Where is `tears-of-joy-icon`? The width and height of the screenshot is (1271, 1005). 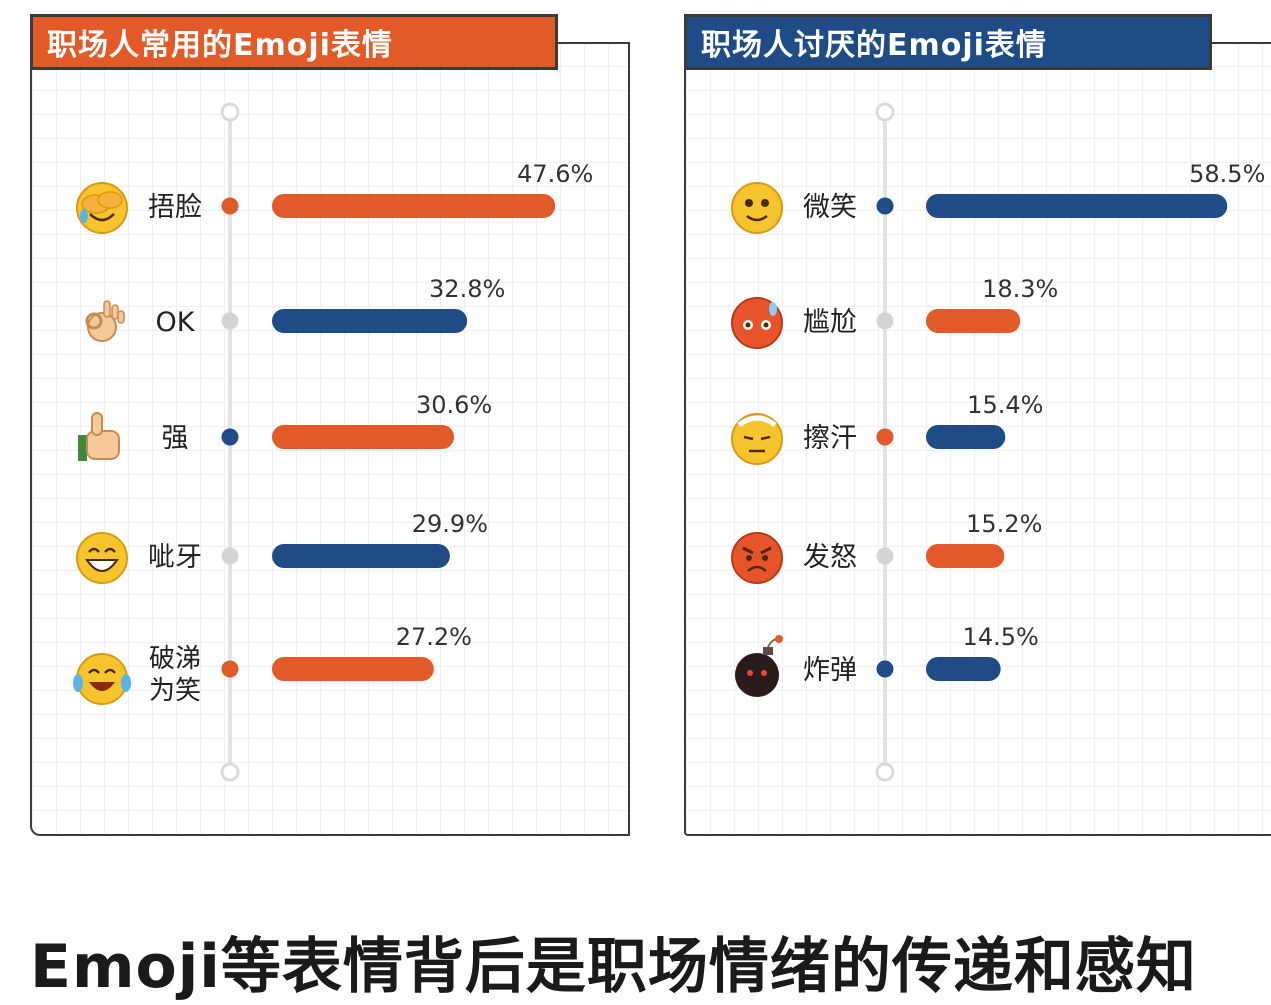
tears-of-joy-icon is located at coordinates (102, 679).